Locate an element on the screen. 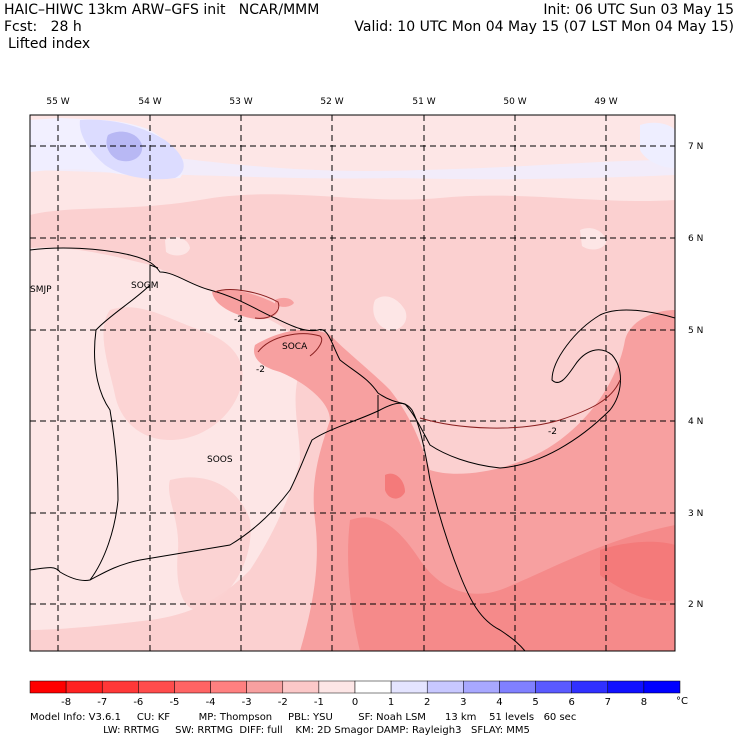  colorbar-tick-label: 3 is located at coordinates (463, 702).